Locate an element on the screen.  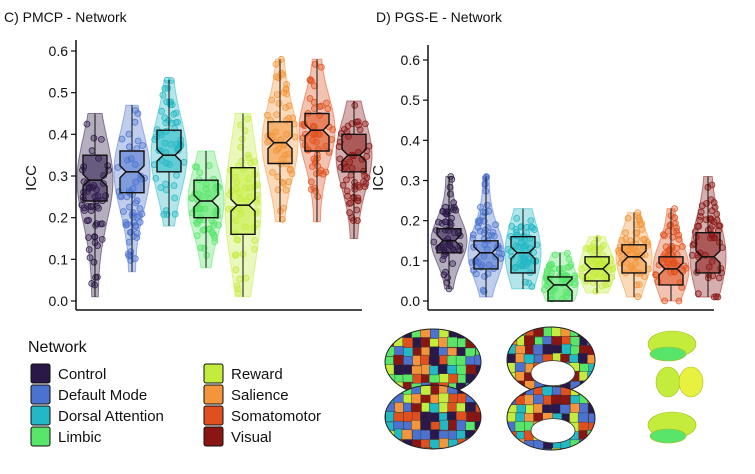
legend-item-limbic: Limbic is located at coordinates (66, 436).